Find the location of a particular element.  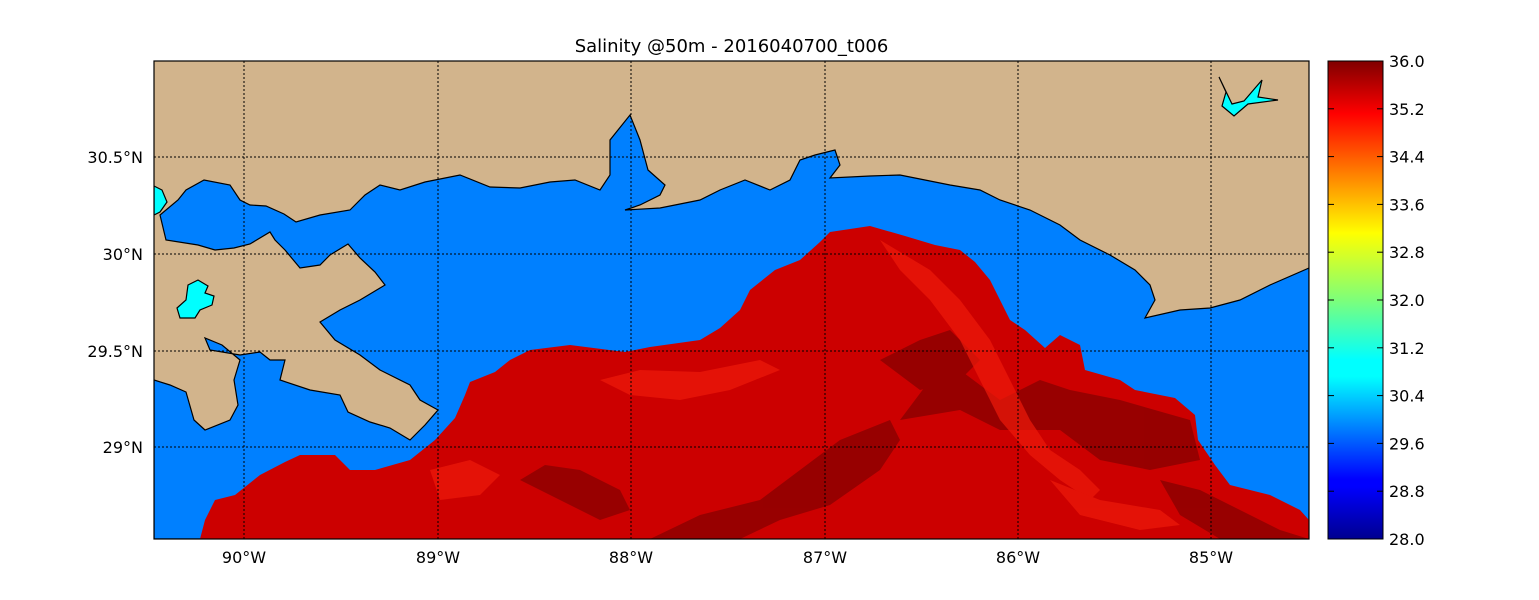

colorbar-tick-label: 36.0 is located at coordinates (1407, 61).